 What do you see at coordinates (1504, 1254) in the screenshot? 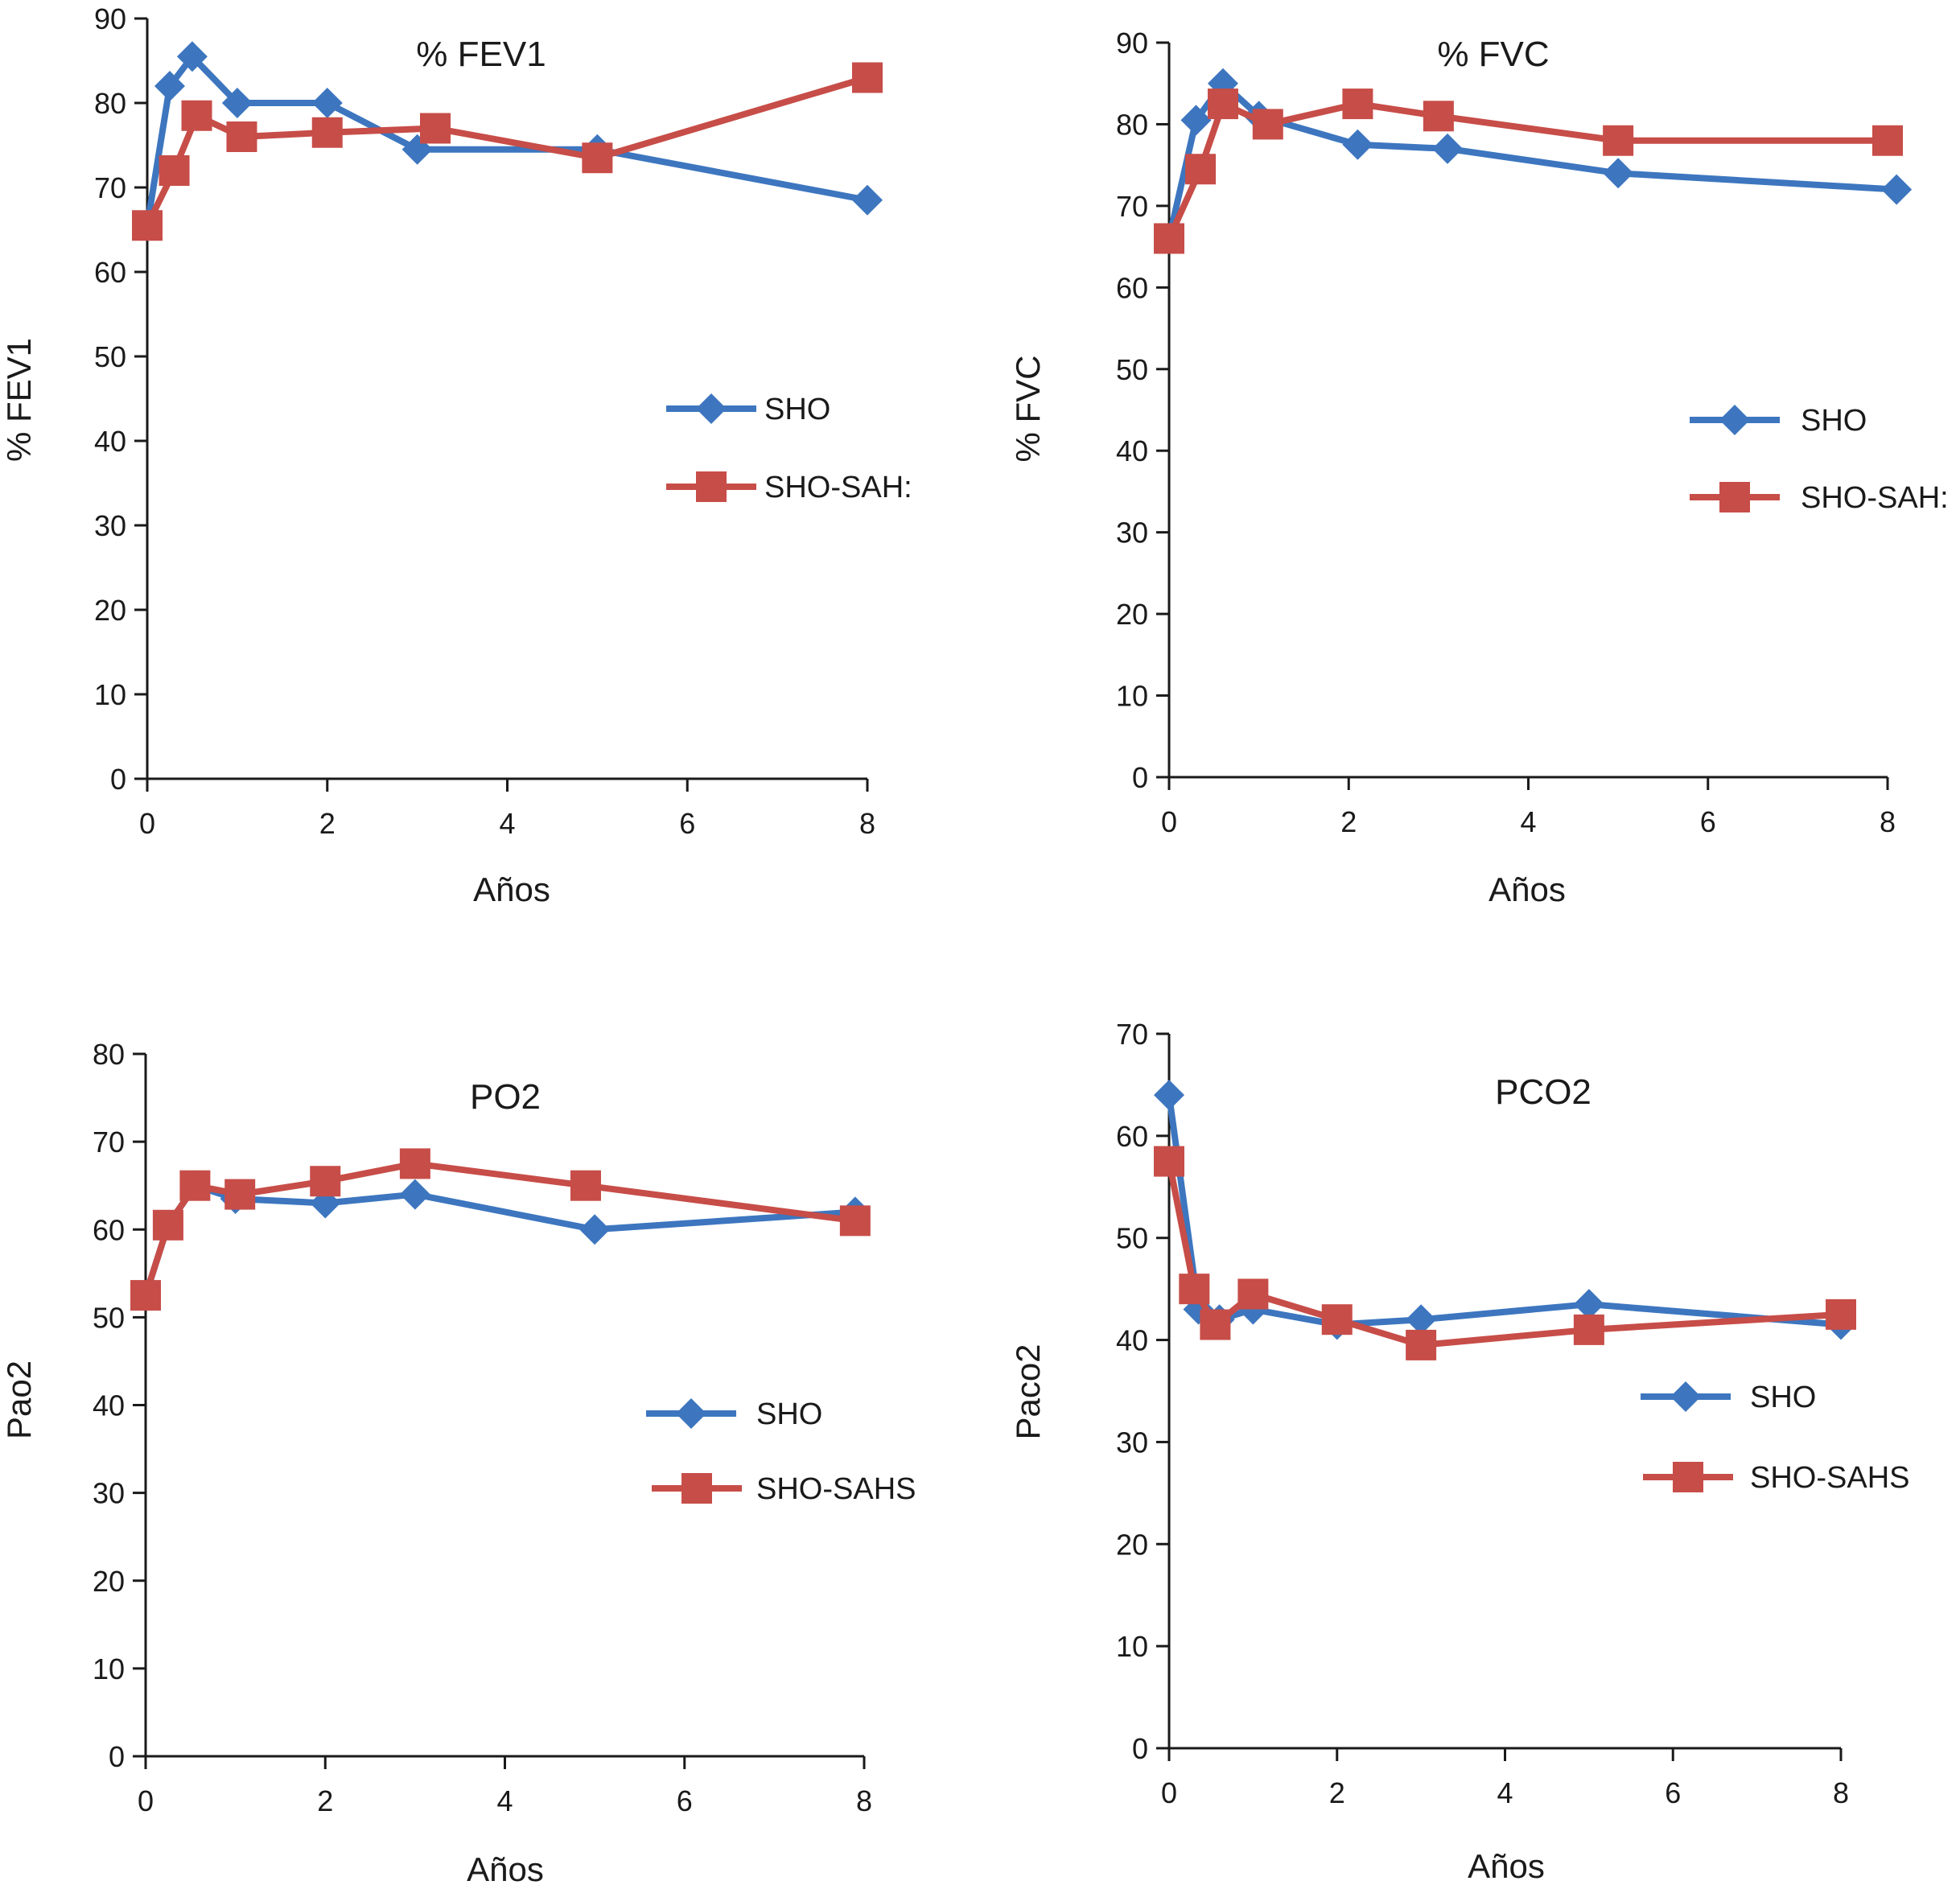
I see `series-line-sahs` at bounding box center [1504, 1254].